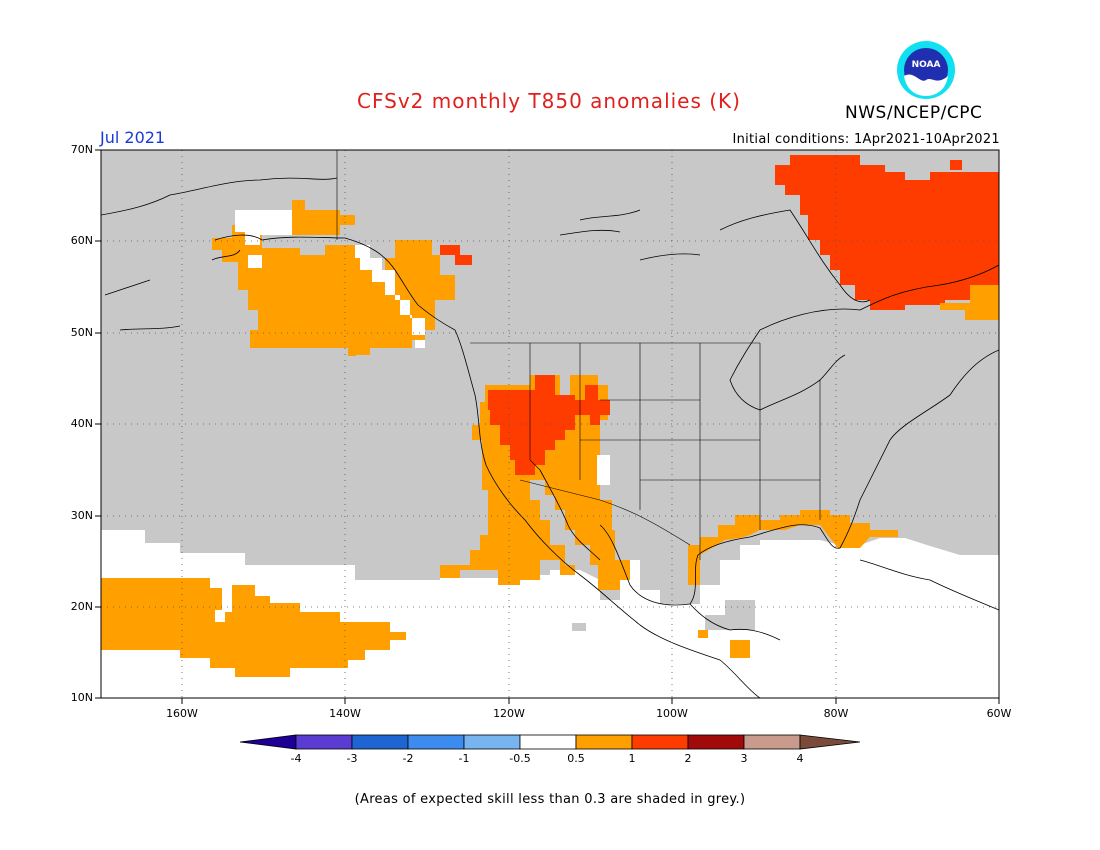  What do you see at coordinates (81, 240) in the screenshot?
I see `lat-label-60n: 60N` at bounding box center [81, 240].